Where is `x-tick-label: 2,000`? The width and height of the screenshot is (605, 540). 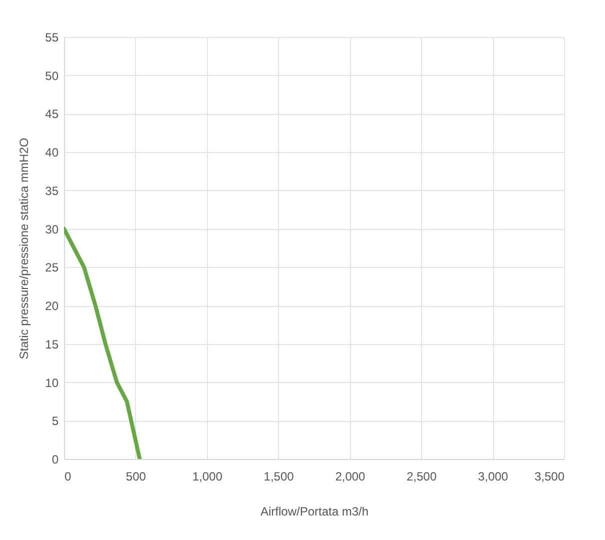
x-tick-label: 2,000 is located at coordinates (350, 477).